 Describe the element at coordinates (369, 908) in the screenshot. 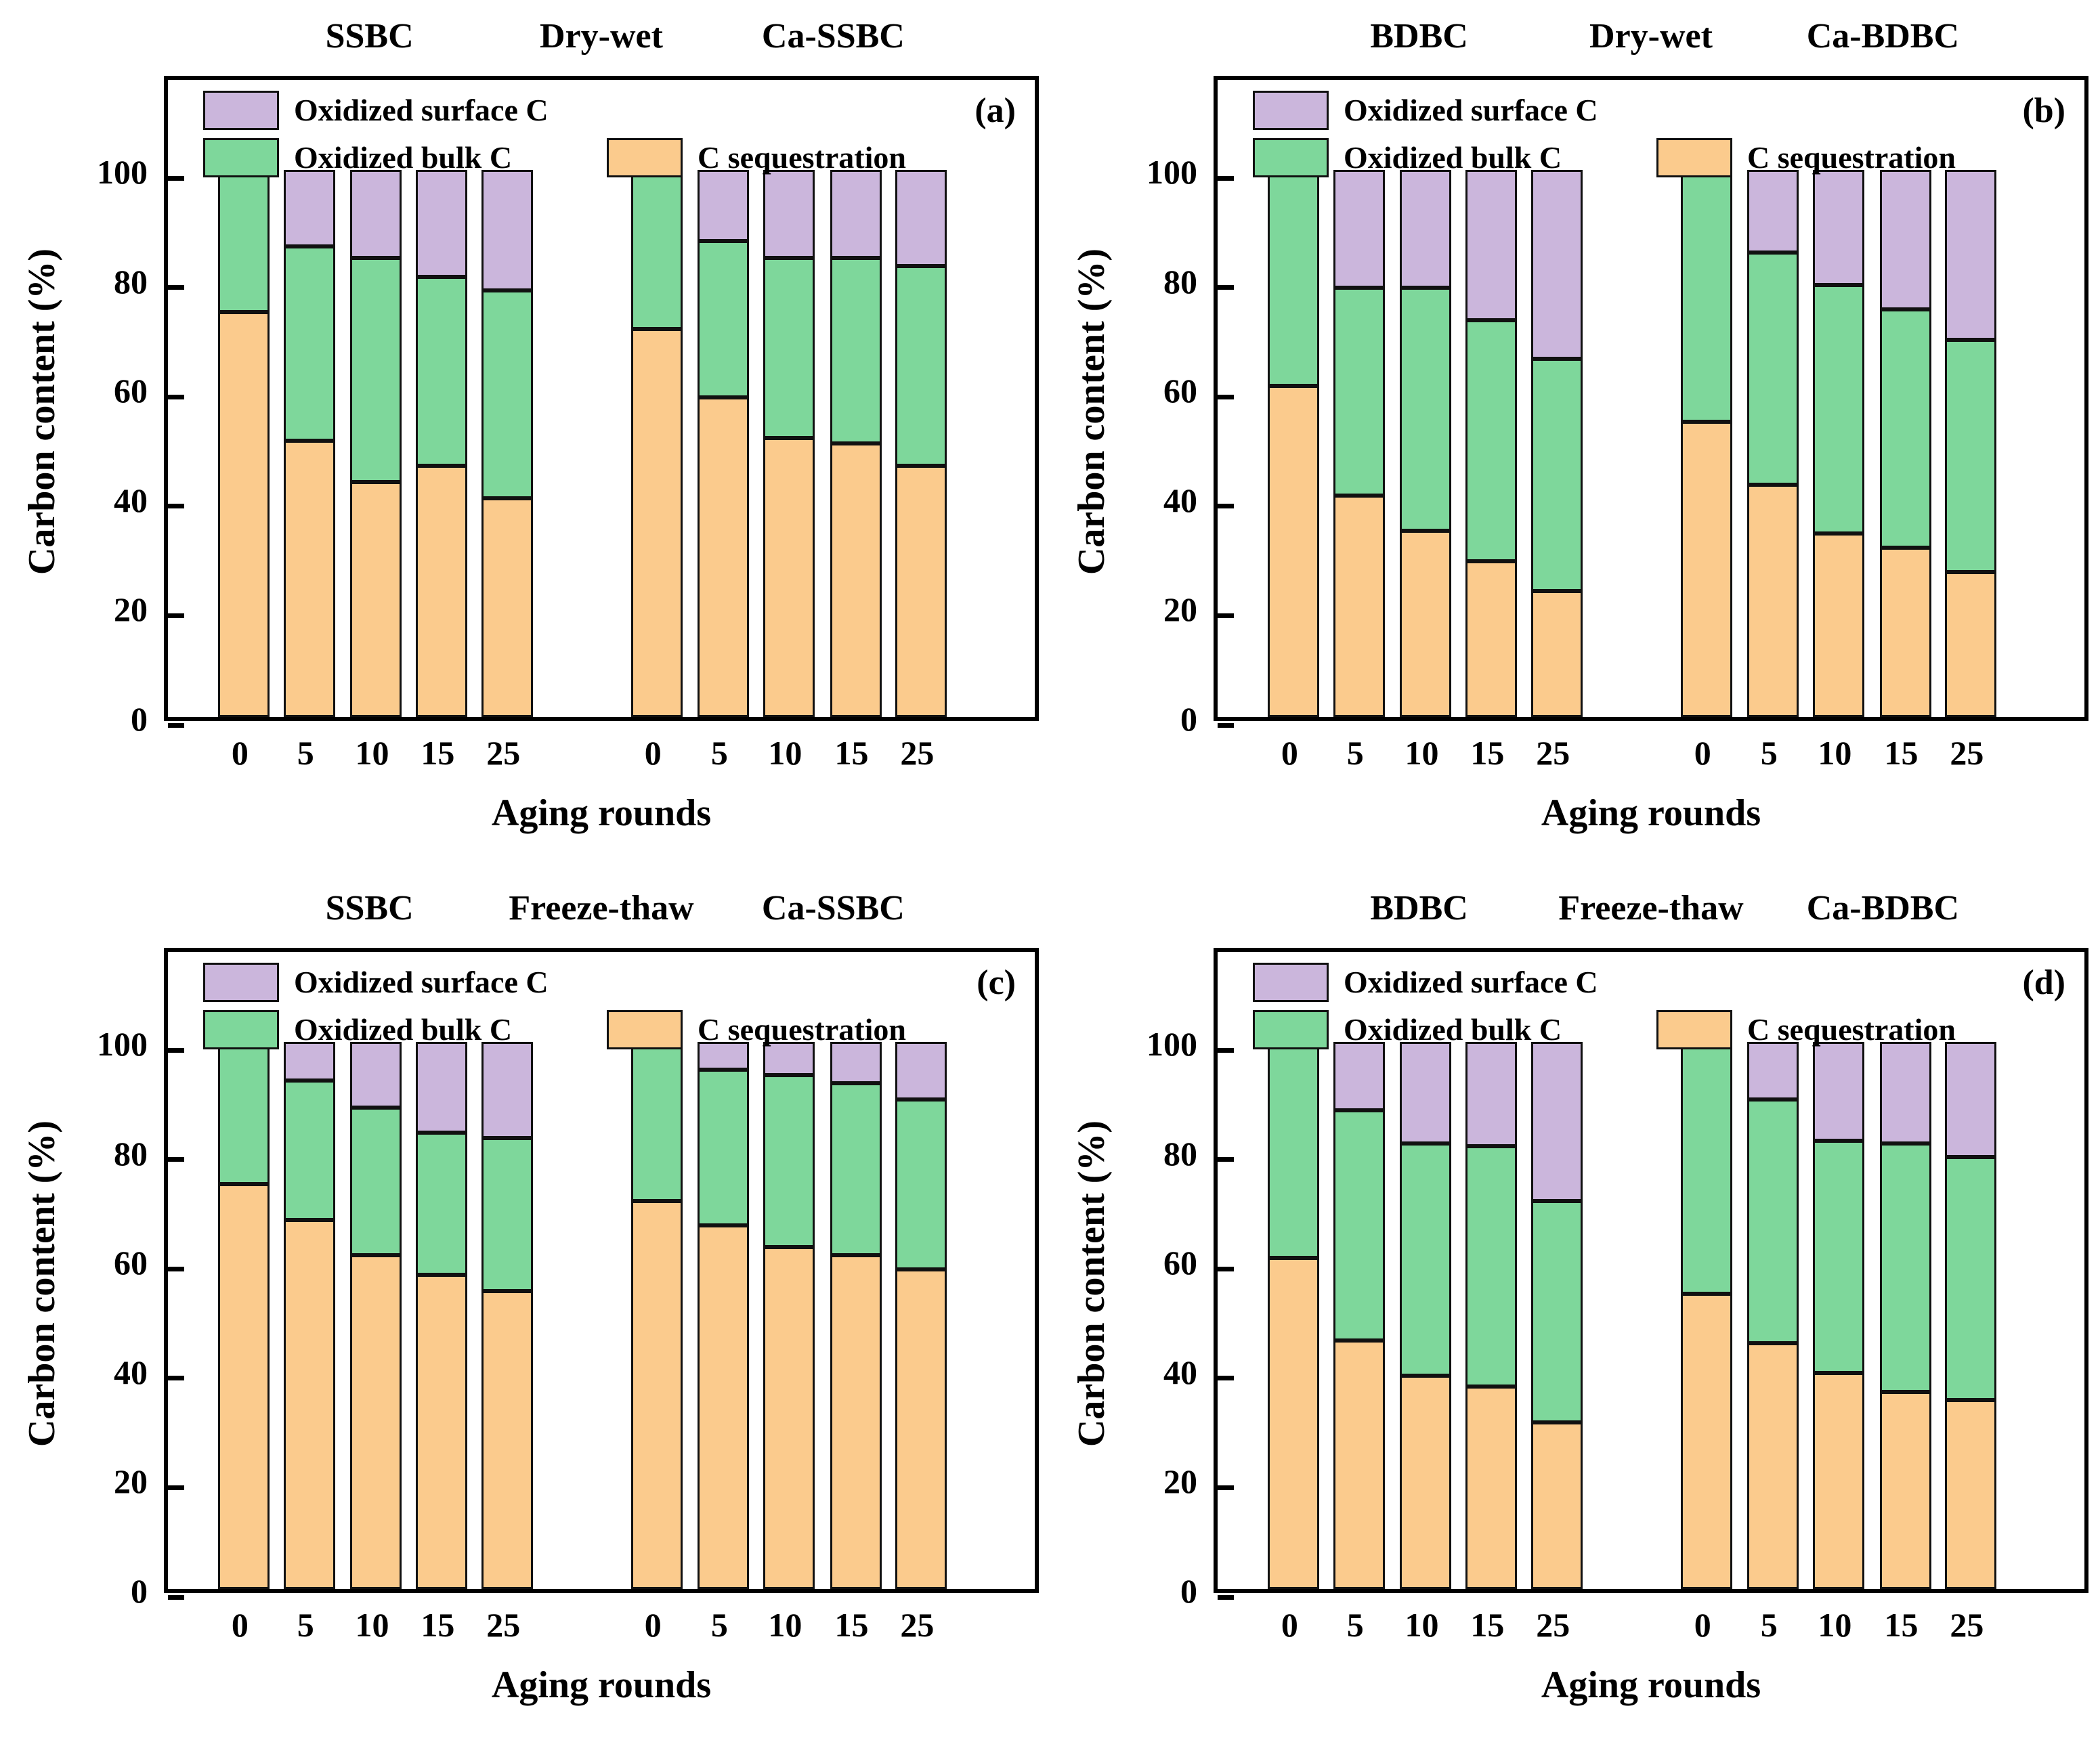

I see `panel-title-left: SSBC` at that location.